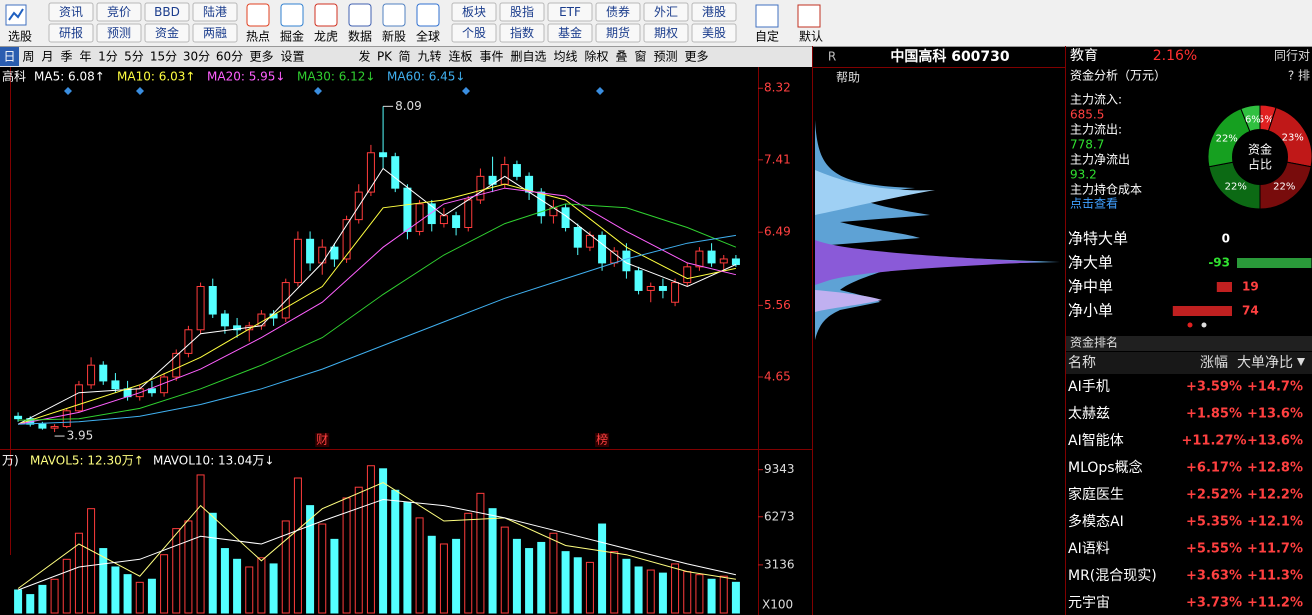  Describe the element at coordinates (665, 57) in the screenshot. I see `tool-tab: 预测` at that location.